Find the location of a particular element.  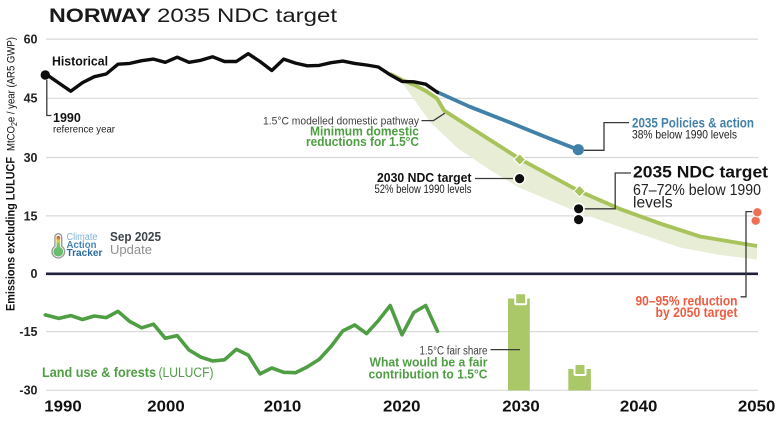

svg-text: Sep 2025 is located at coordinates (135, 236).